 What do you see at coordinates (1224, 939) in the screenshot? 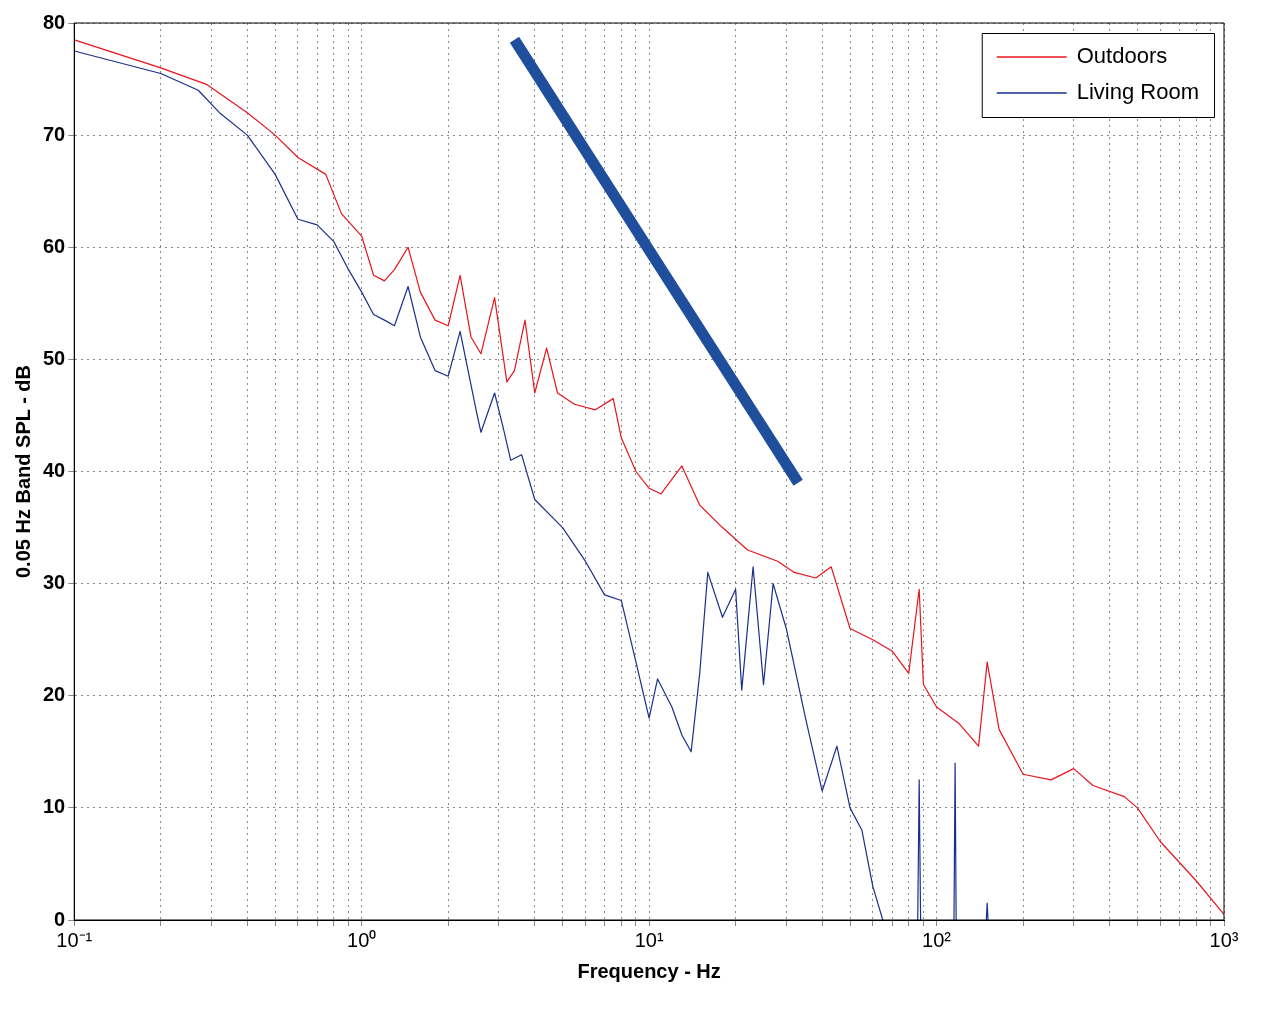
I see `x-tick-label: 10³` at bounding box center [1224, 939].